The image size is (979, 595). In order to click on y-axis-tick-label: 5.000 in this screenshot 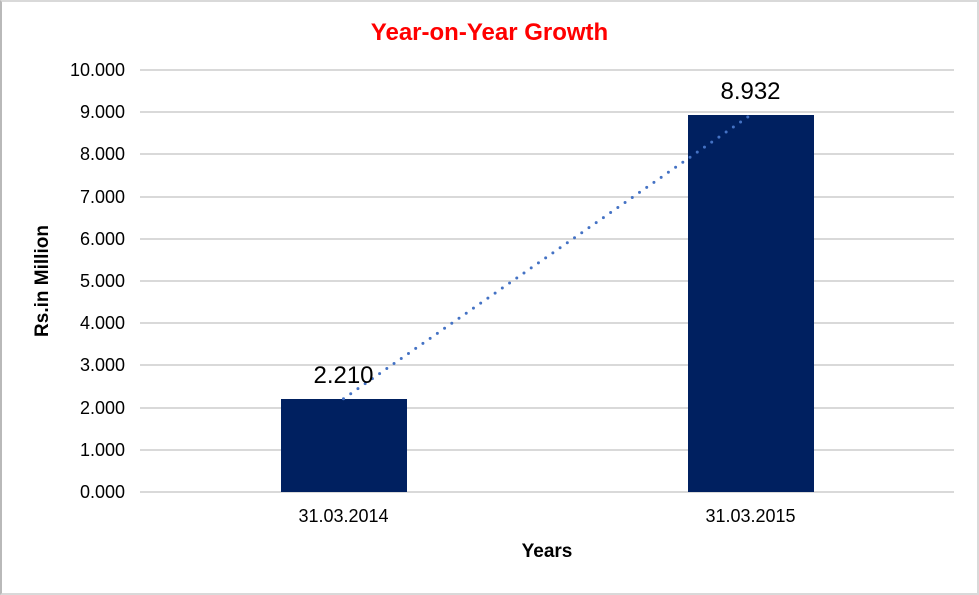, I will do `click(102, 281)`.